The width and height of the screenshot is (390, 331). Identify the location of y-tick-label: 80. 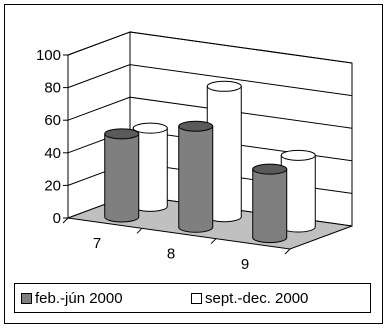
(52, 88).